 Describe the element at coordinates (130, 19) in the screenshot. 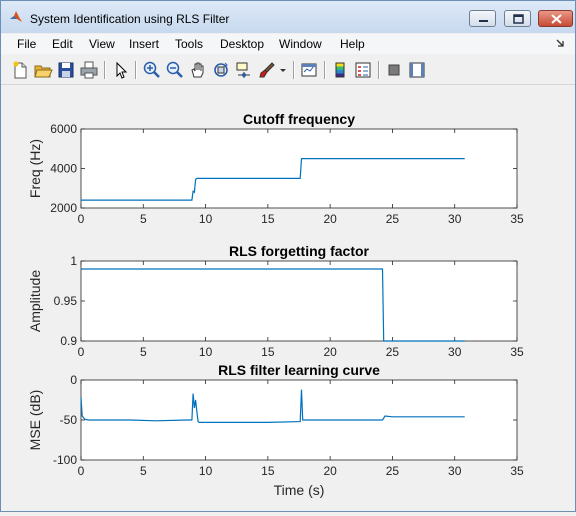

I see `window-title: System Identification using RLS Filter` at that location.